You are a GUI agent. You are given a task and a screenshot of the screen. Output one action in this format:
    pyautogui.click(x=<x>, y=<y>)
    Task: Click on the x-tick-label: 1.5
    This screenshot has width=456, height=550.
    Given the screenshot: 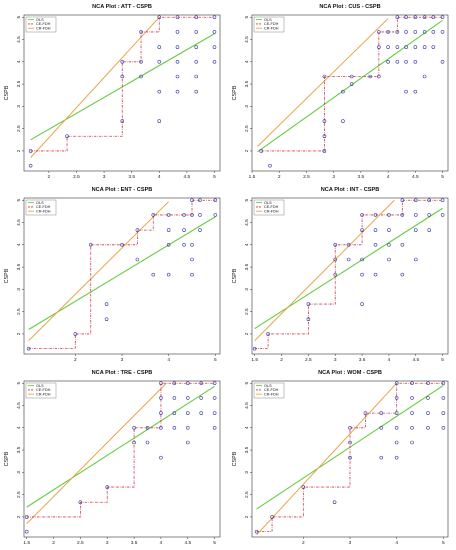 What is the action you would take?
    pyautogui.click(x=26, y=543)
    